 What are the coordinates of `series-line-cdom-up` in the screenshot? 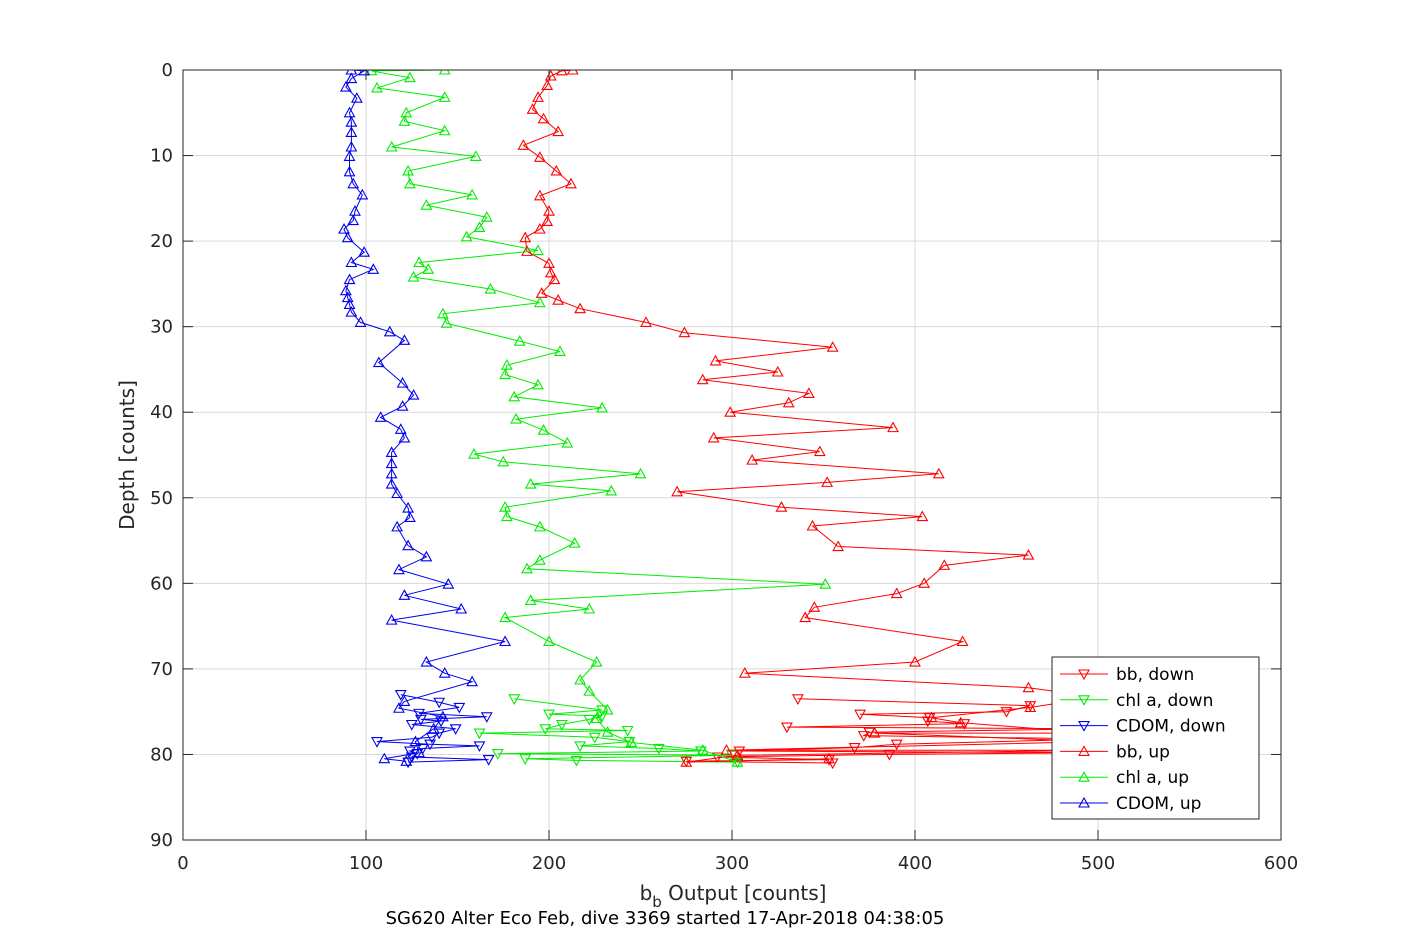 It's located at (424, 416).